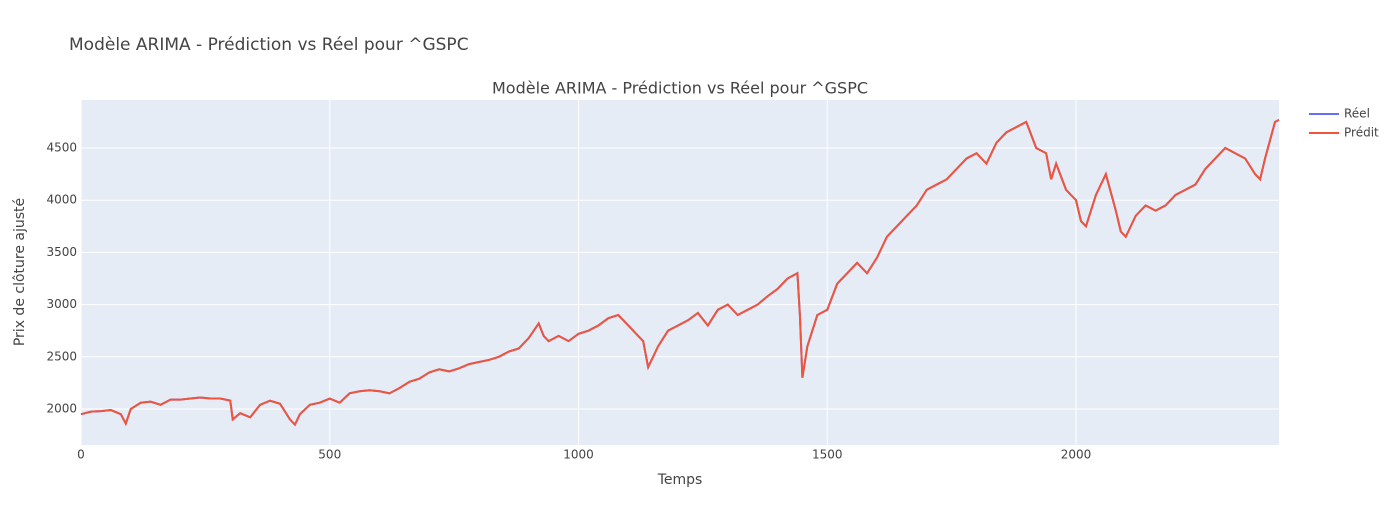 The image size is (1396, 525). I want to click on y-tick-label: 4500, so click(61, 148).